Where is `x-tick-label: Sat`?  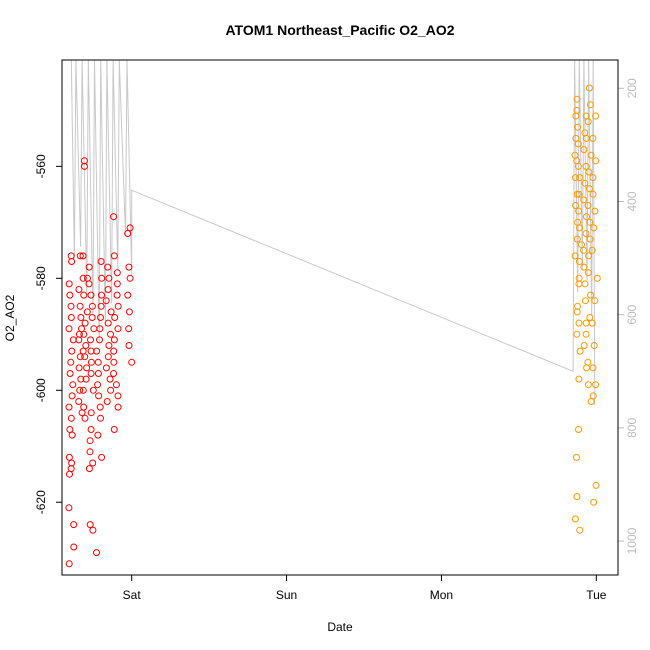 x-tick-label: Sat is located at coordinates (132, 595).